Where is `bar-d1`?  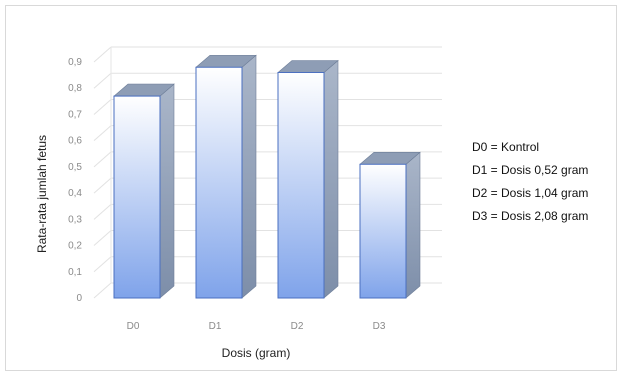
bar-d1 is located at coordinates (226, 176).